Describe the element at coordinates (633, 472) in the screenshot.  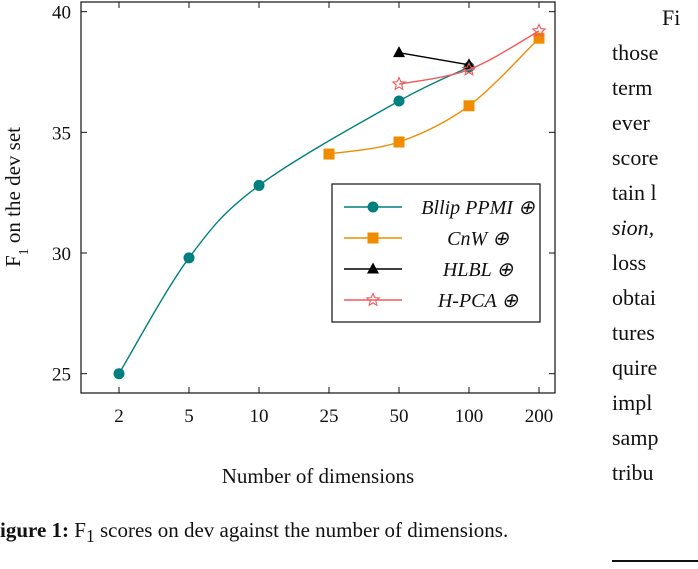
I see `side-line: tribu` at that location.